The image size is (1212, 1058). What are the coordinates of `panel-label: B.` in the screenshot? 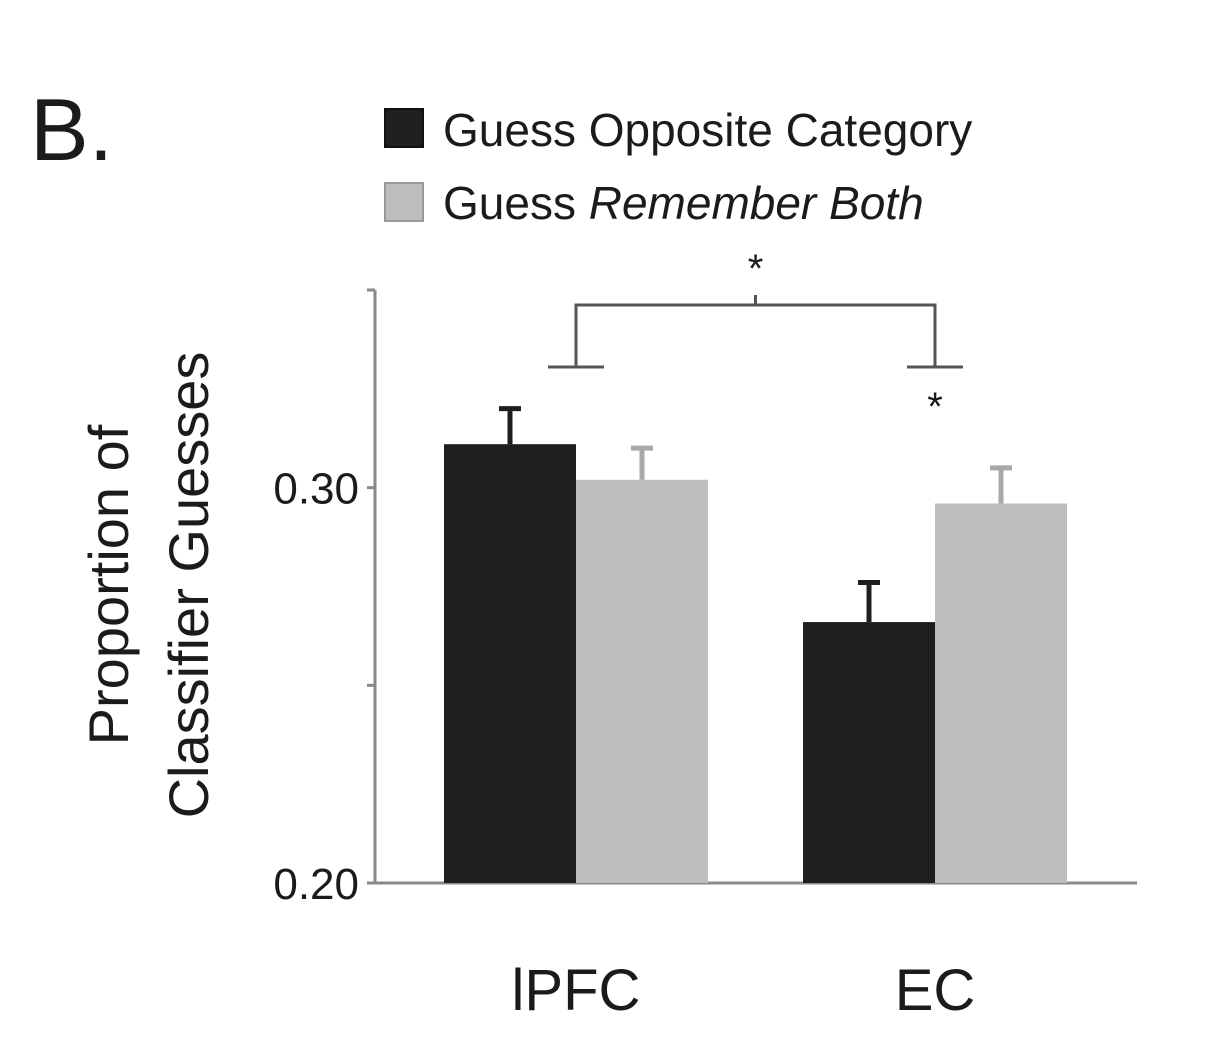 It's located at (71, 129).